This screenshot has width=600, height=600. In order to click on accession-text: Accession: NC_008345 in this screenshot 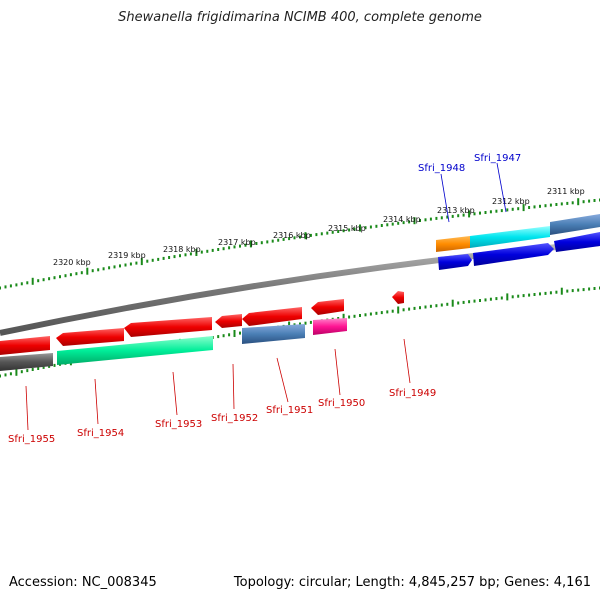, I will do `click(83, 582)`.